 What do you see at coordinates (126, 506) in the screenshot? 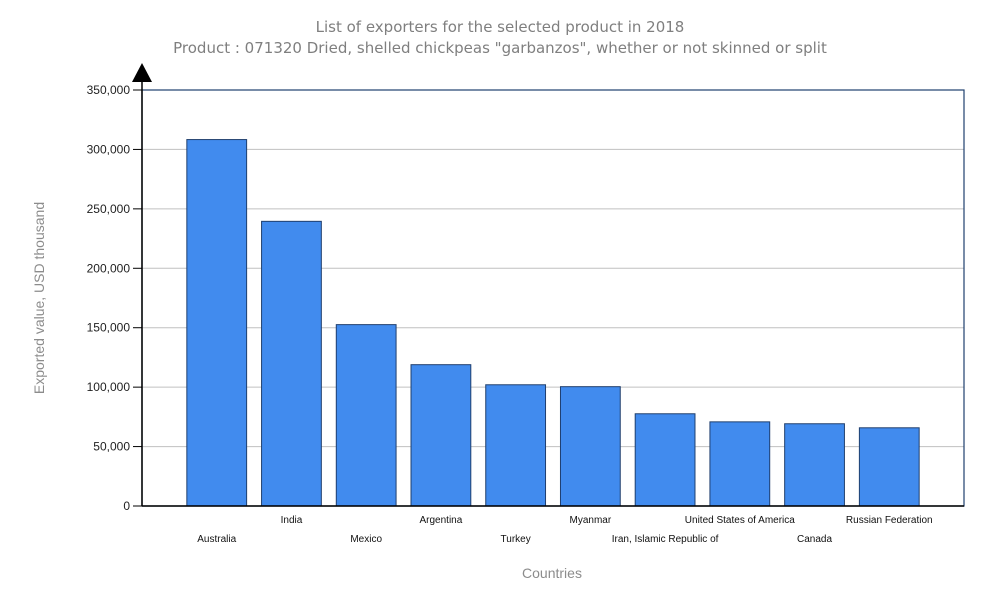
I see `y-tick-label: 0` at bounding box center [126, 506].